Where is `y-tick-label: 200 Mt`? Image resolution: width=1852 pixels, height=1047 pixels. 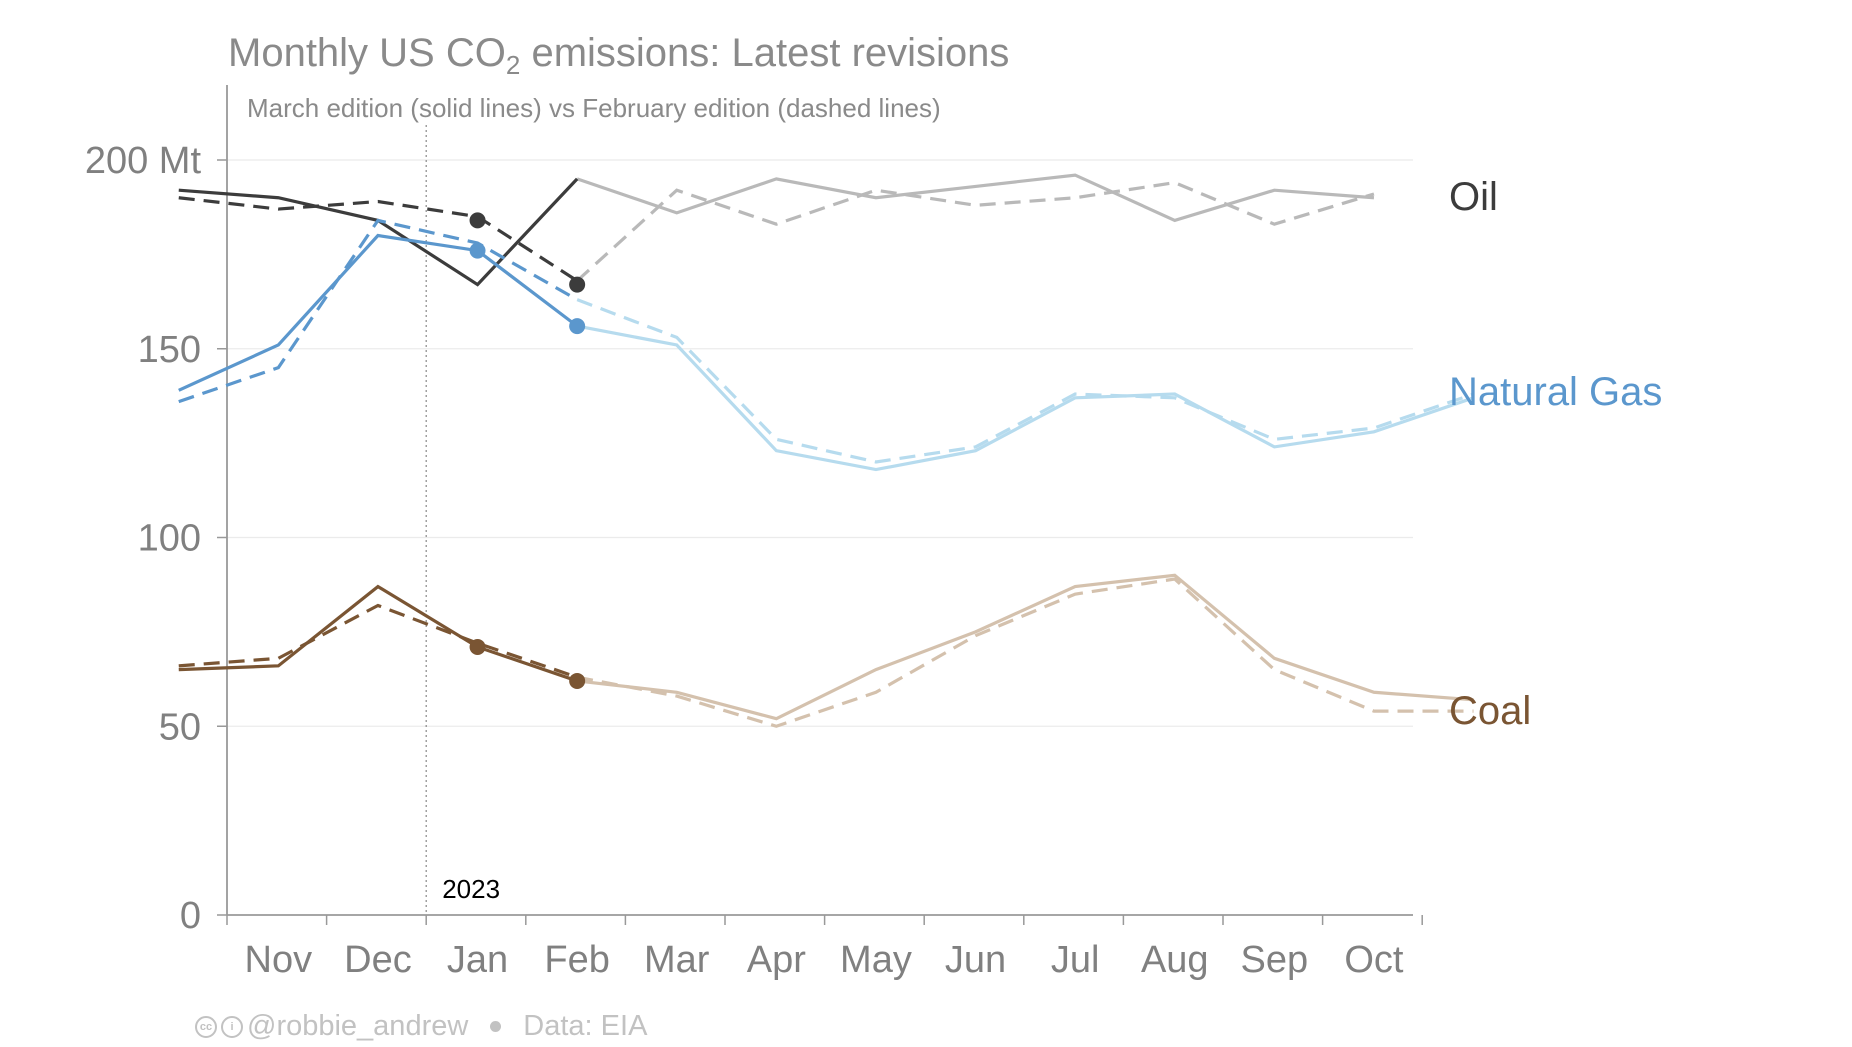 y-tick-label: 200 Mt is located at coordinates (143, 161).